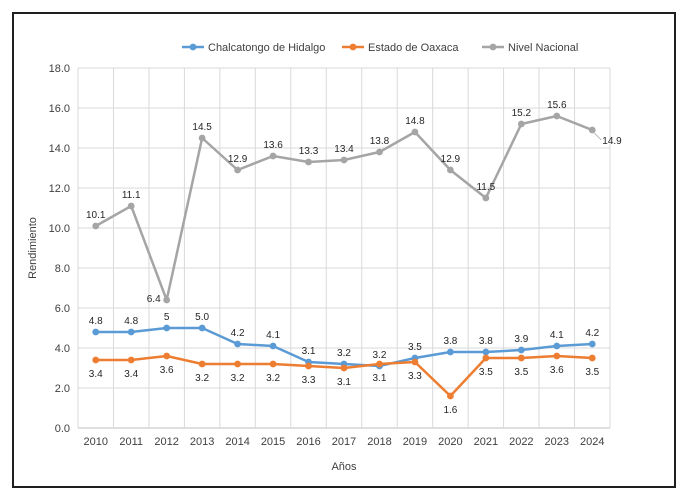 This screenshot has width=692, height=503. What do you see at coordinates (344, 149) in the screenshot?
I see `data-label: 13.4` at bounding box center [344, 149].